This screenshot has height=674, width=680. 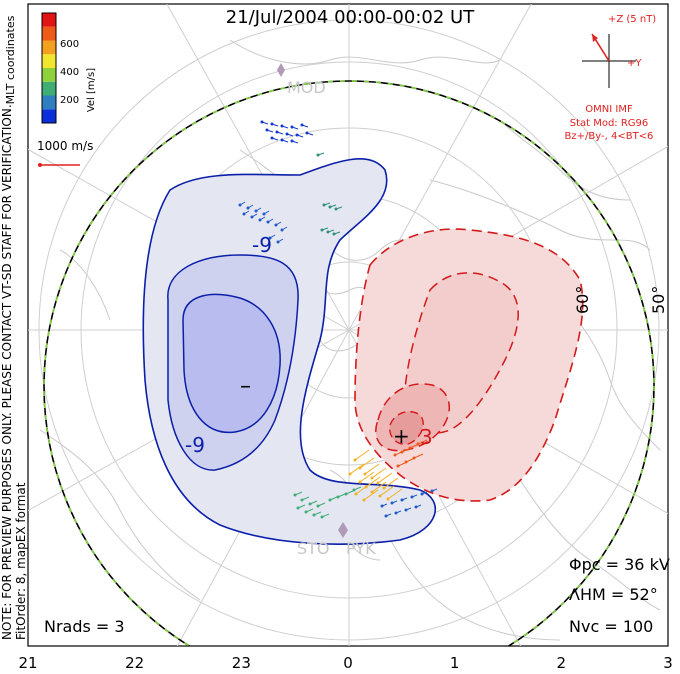 I want to click on imf-condition: Bz+/By-, 4<BT<6, so click(x=609, y=136).